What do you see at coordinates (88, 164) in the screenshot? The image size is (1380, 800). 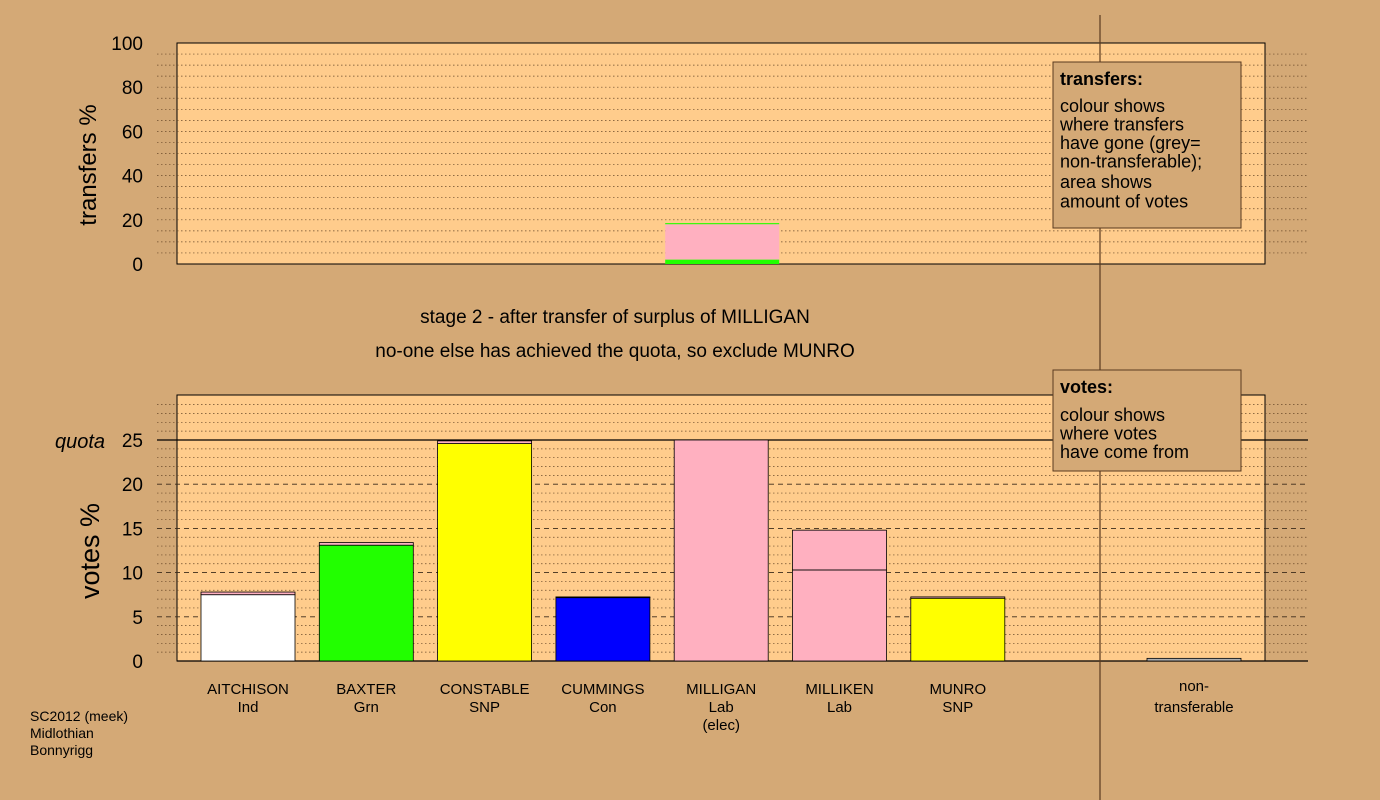 I see `transfers-axis-title: transfers %` at bounding box center [88, 164].